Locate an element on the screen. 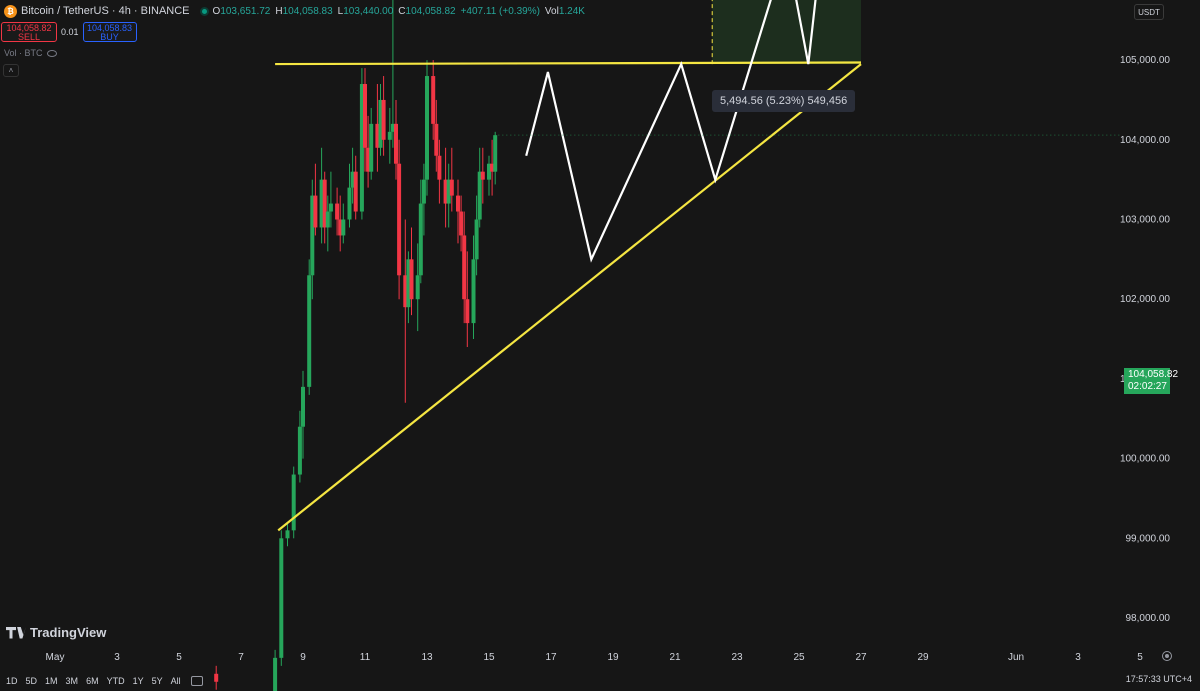  resistance-line is located at coordinates (568, 63).